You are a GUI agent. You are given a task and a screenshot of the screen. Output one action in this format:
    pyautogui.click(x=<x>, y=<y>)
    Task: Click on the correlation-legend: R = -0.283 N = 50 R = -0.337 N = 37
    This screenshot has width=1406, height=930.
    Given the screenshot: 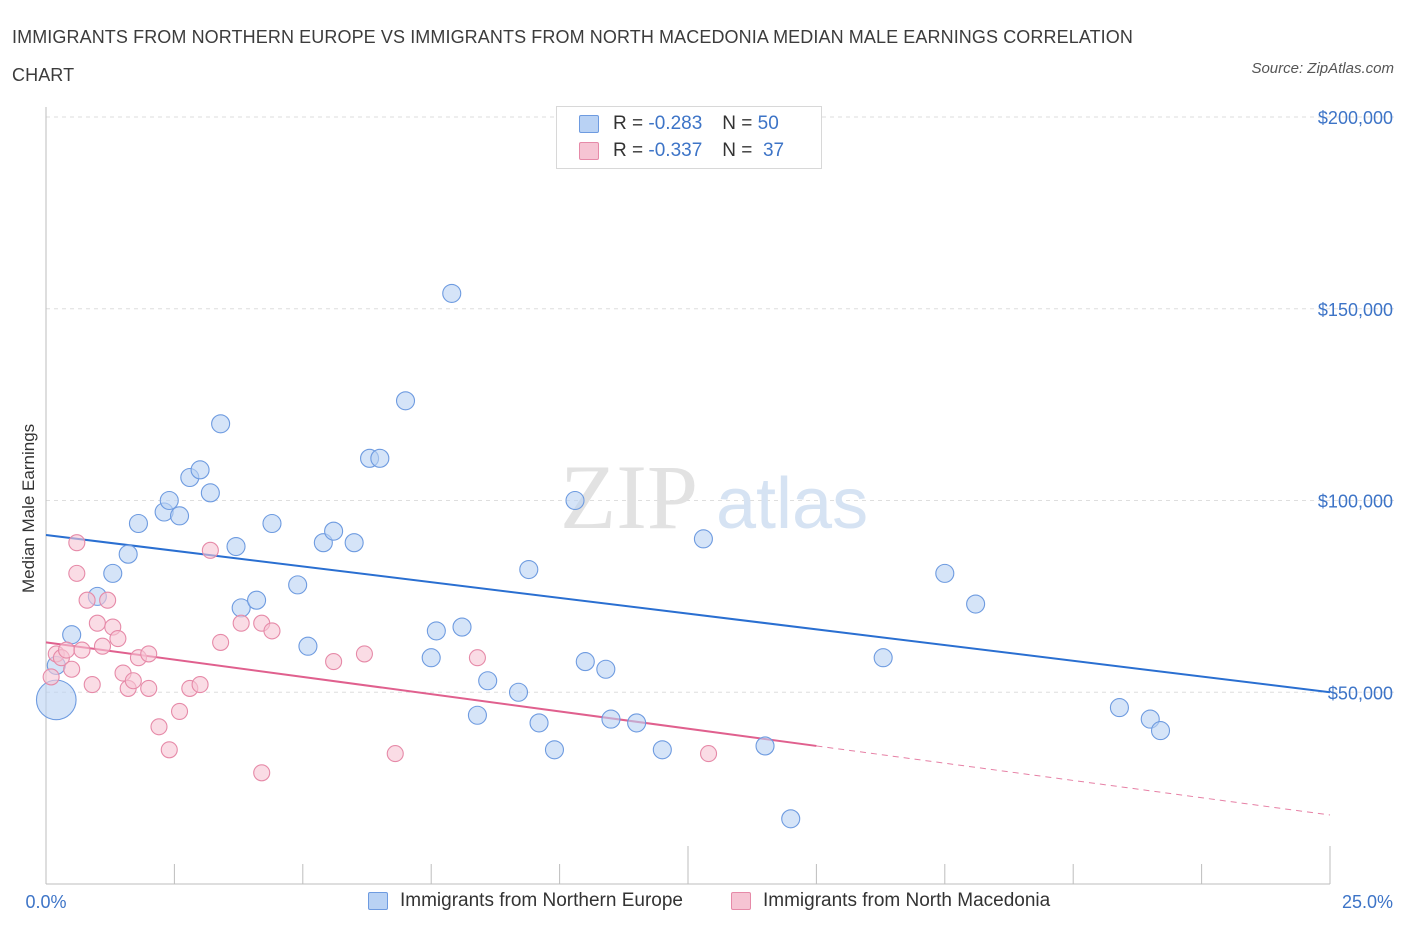 What is the action you would take?
    pyautogui.click(x=689, y=137)
    